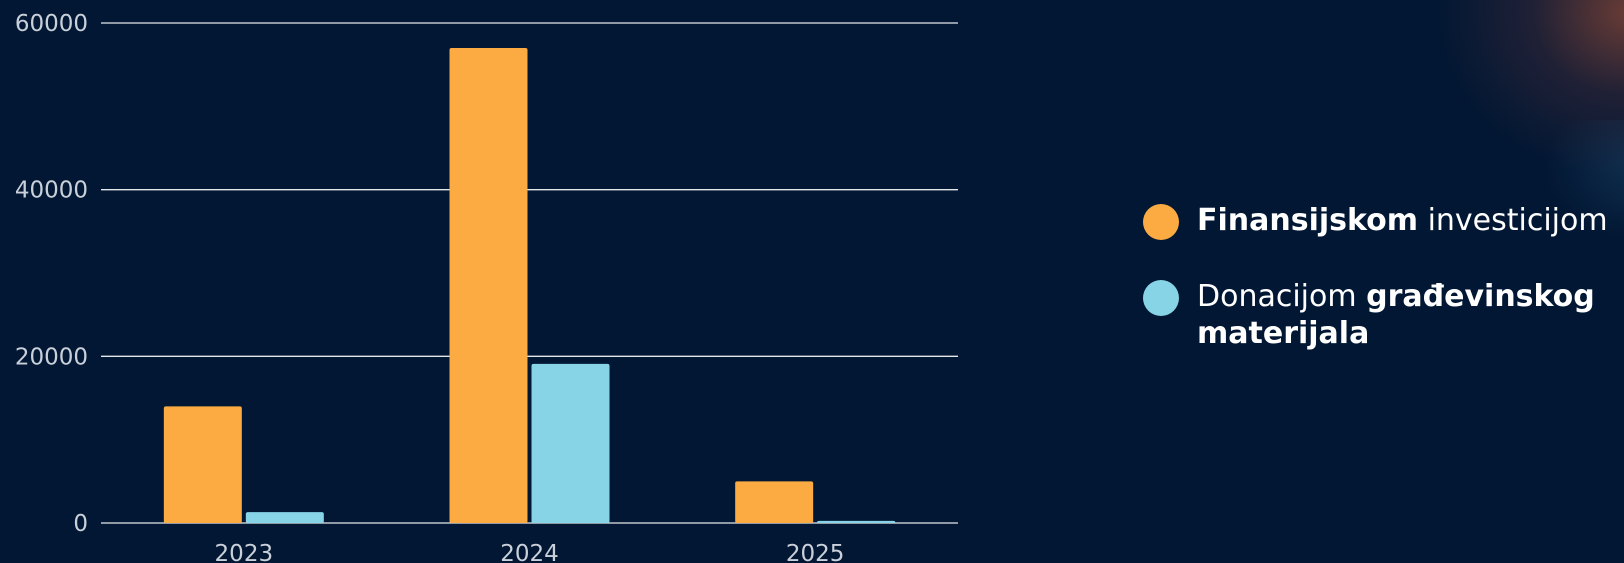  I want to click on legend-swatch-material, so click(1161, 298).